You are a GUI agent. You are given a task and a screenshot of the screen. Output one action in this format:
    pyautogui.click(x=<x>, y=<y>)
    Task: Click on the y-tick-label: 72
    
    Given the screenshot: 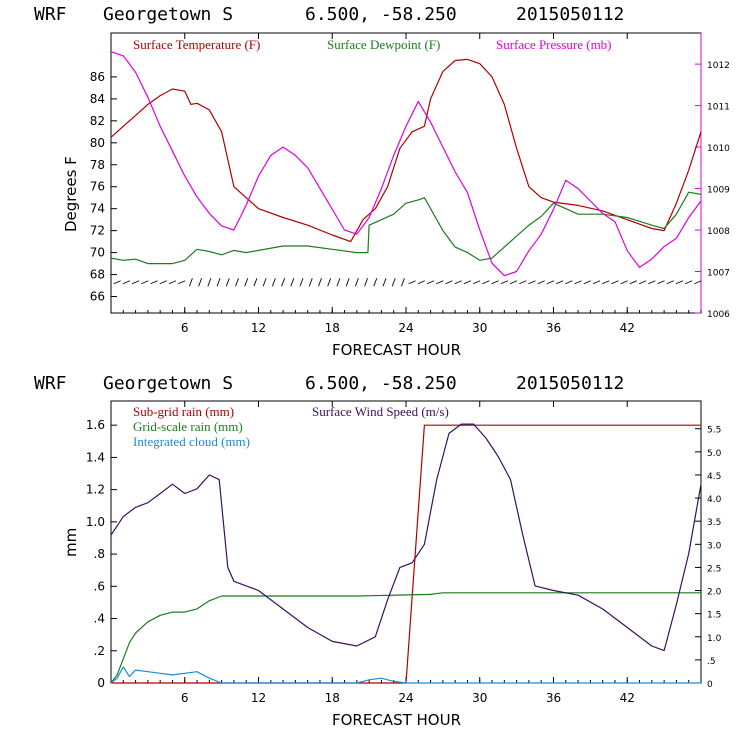 What is the action you would take?
    pyautogui.click(x=97, y=231)
    